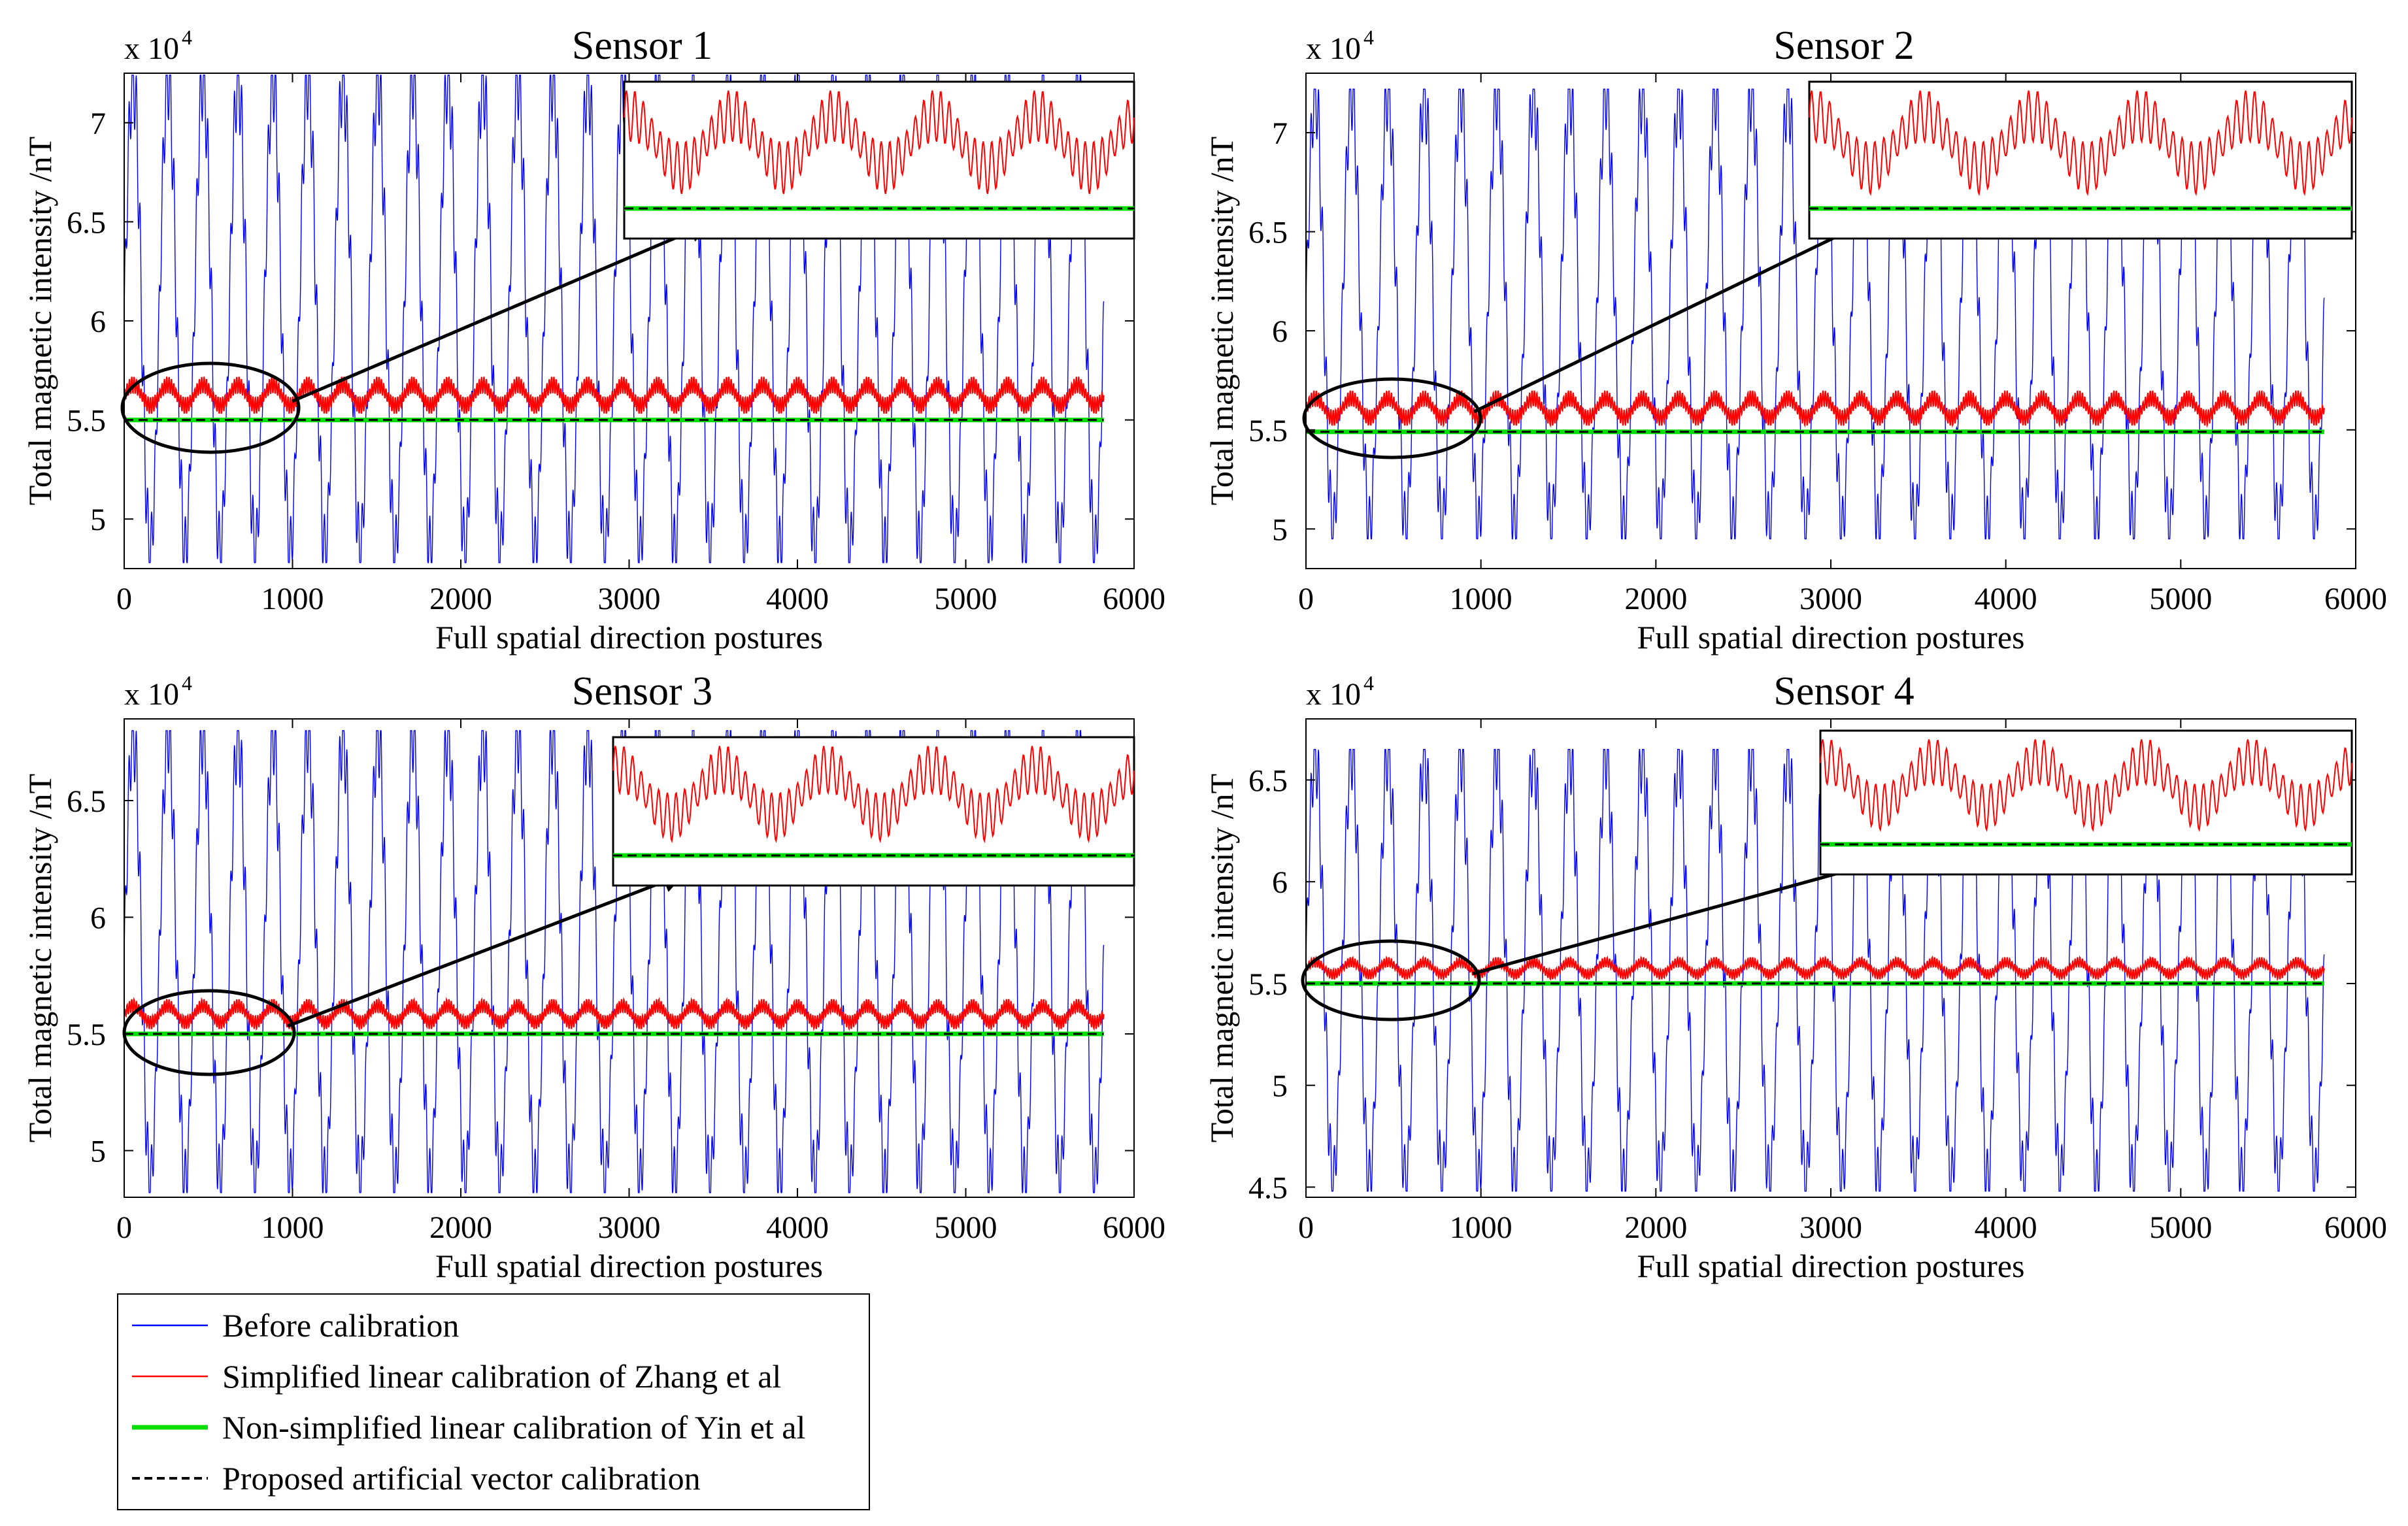 The image size is (2408, 1526). I want to click on legend-label-1: Before calibration, so click(340, 1326).